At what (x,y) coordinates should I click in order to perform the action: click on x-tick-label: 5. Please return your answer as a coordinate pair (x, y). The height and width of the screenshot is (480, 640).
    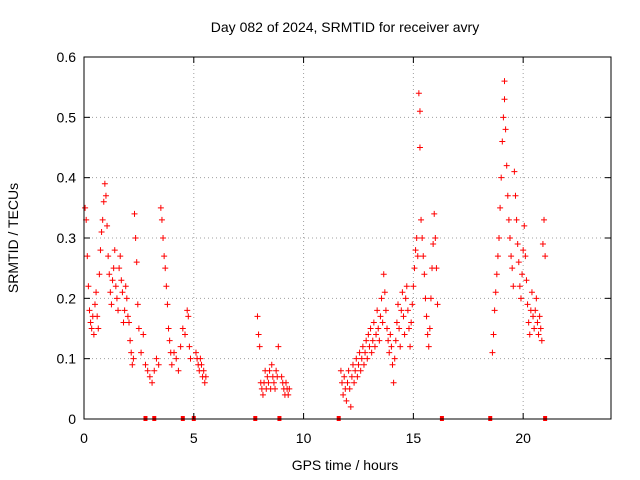
    Looking at the image, I should click on (194, 438).